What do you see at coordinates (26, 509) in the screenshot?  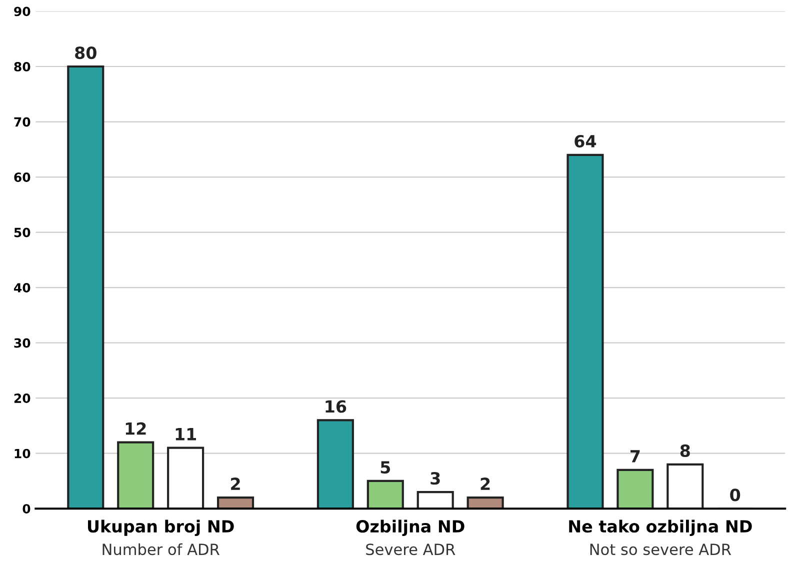 I see `y-tick-label: 0` at bounding box center [26, 509].